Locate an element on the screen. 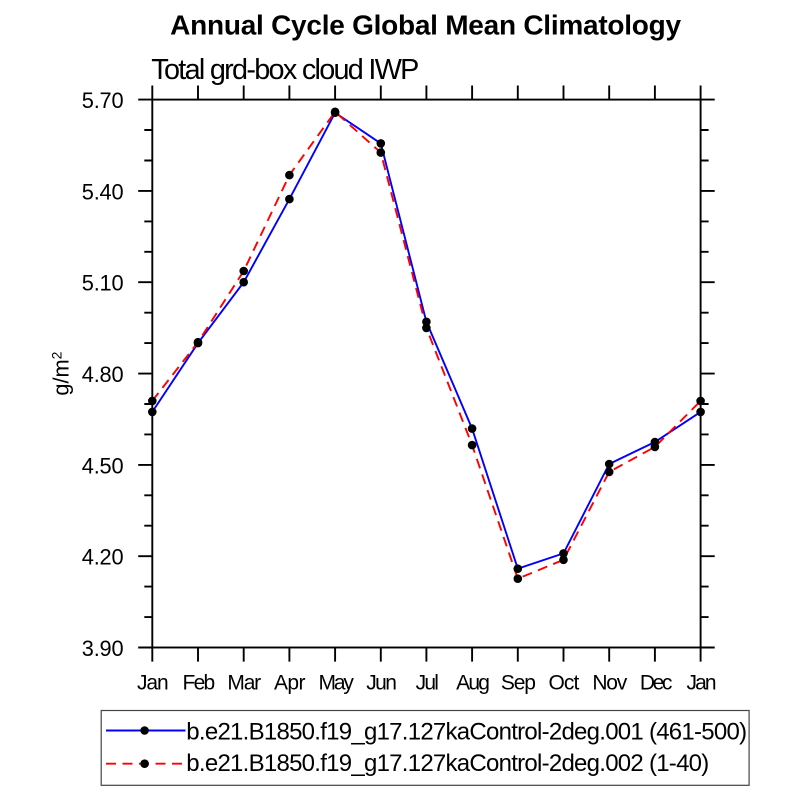 The width and height of the screenshot is (800, 805). svg-text: 4.50 is located at coordinates (103, 465).